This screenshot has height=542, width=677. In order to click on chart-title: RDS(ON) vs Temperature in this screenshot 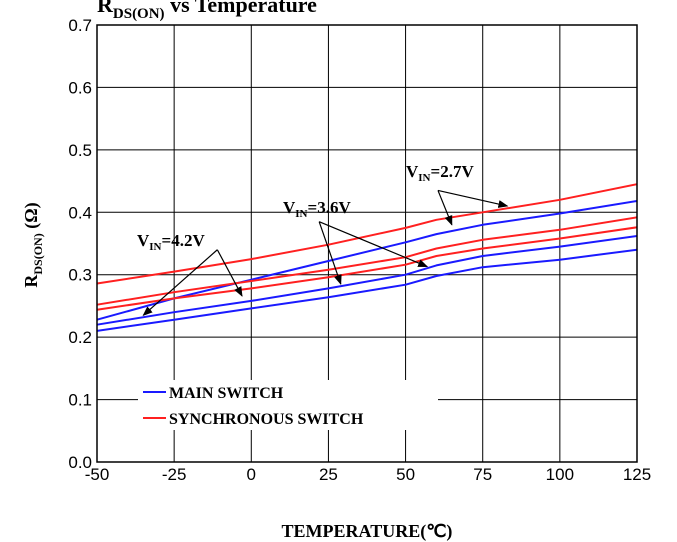, I will do `click(207, 11)`.